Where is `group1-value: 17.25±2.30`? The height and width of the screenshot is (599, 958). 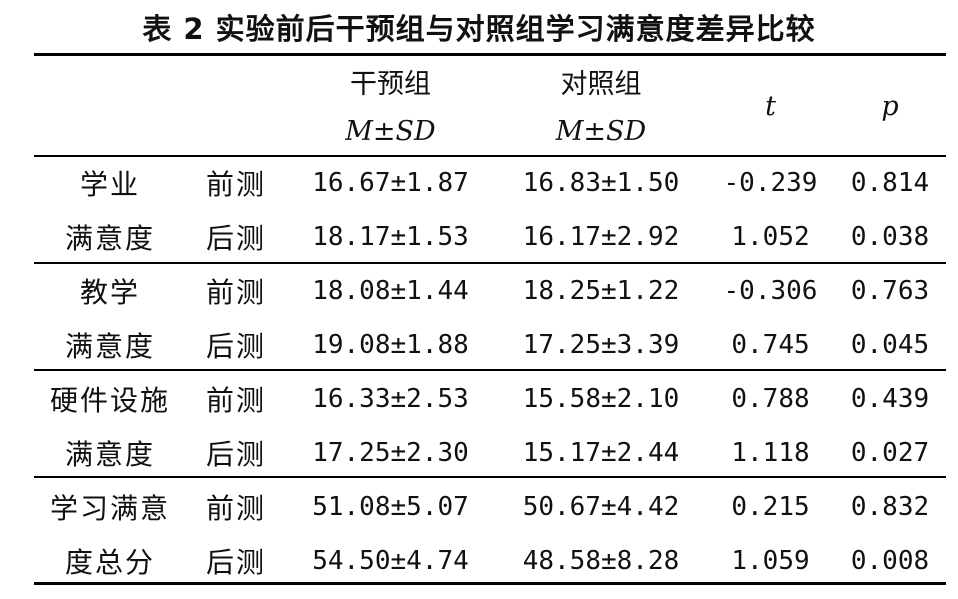
group1-value: 17.25±2.30 is located at coordinates (390, 453).